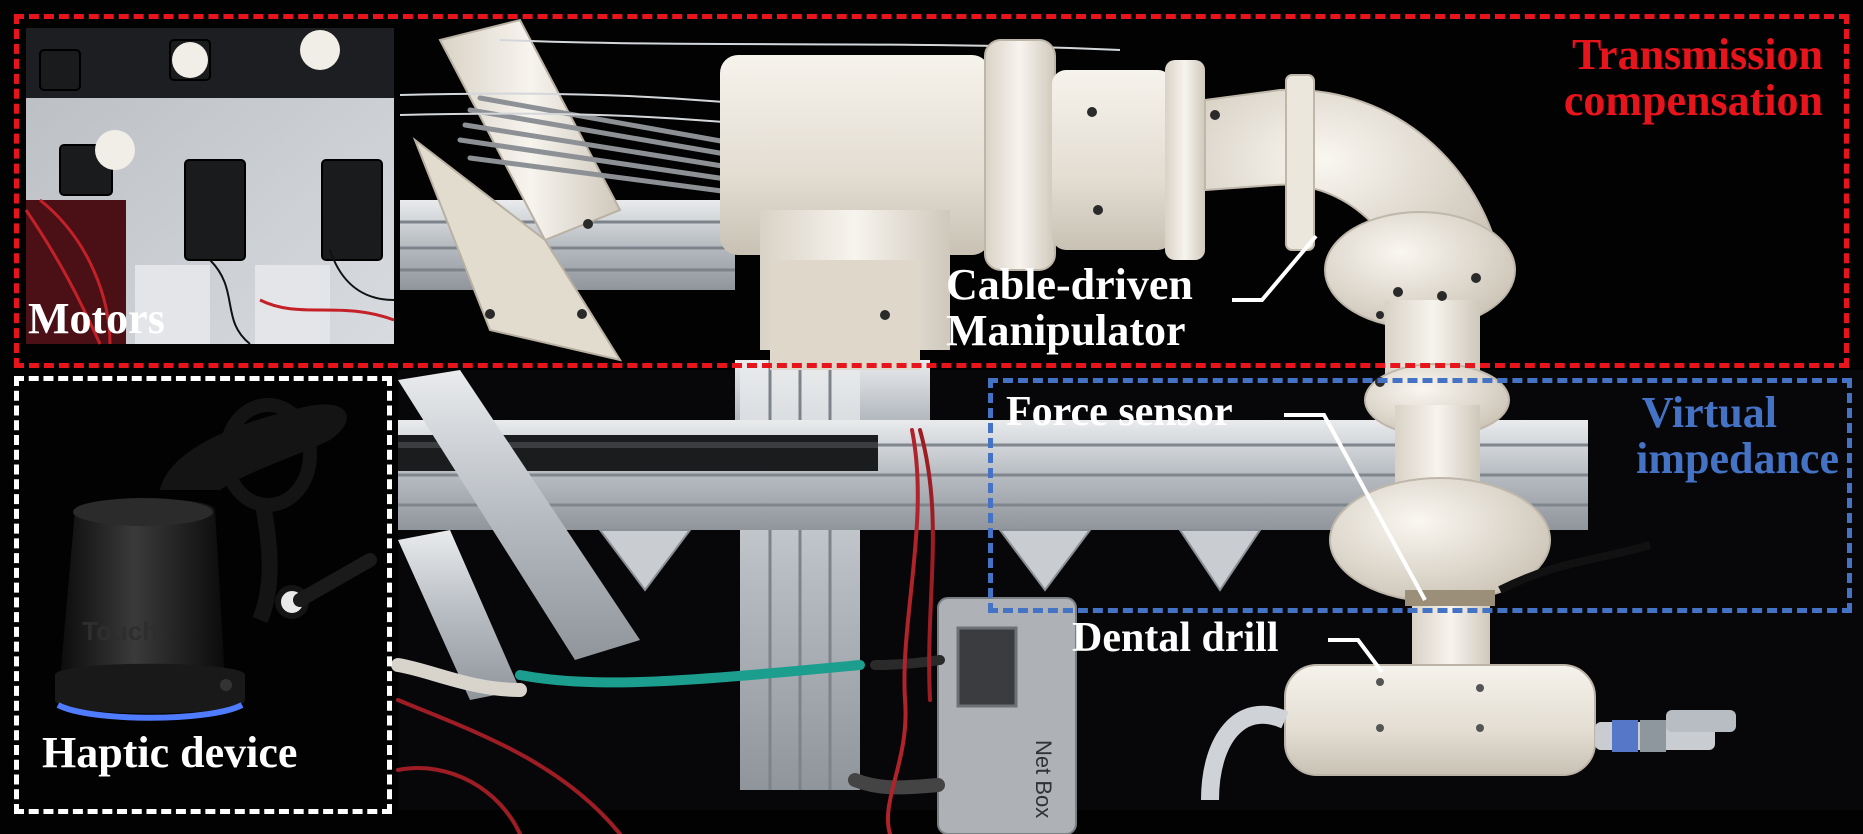 The height and width of the screenshot is (834, 1863). I want to click on leader-line-force-sensor, so click(1355, 507).